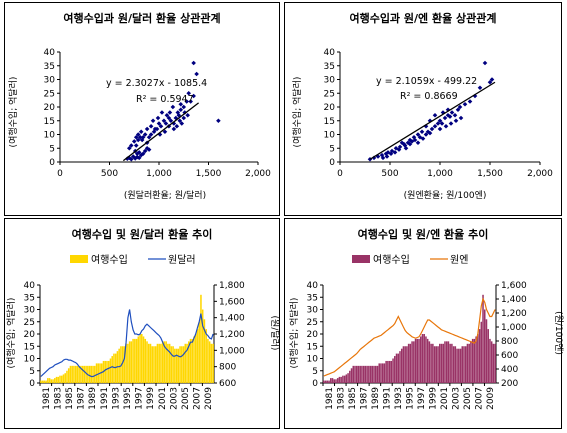 This screenshot has height=433, width=567. What do you see at coordinates (52, 149) in the screenshot?
I see `y-tick-label: 5` at bounding box center [52, 149].